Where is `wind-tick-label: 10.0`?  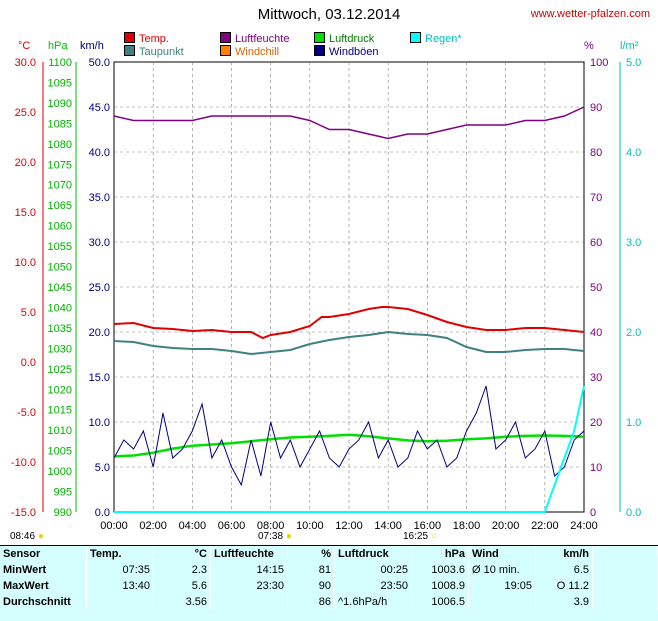
wind-tick-label: 10.0 is located at coordinates (99, 423).